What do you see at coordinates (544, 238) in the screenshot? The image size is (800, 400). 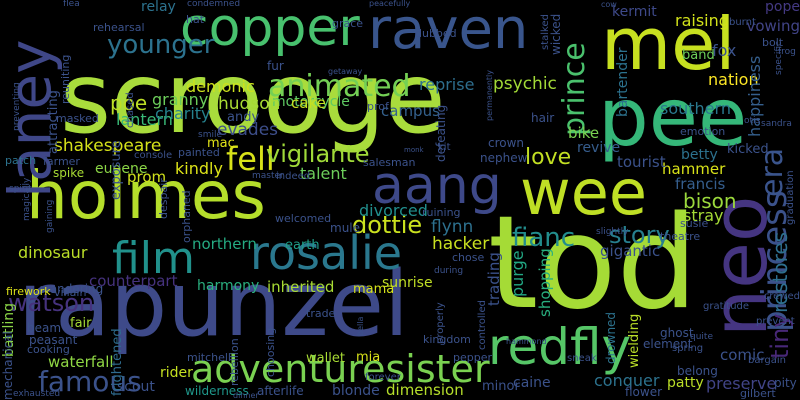 I see `word-fianc: fianc` at bounding box center [544, 238].